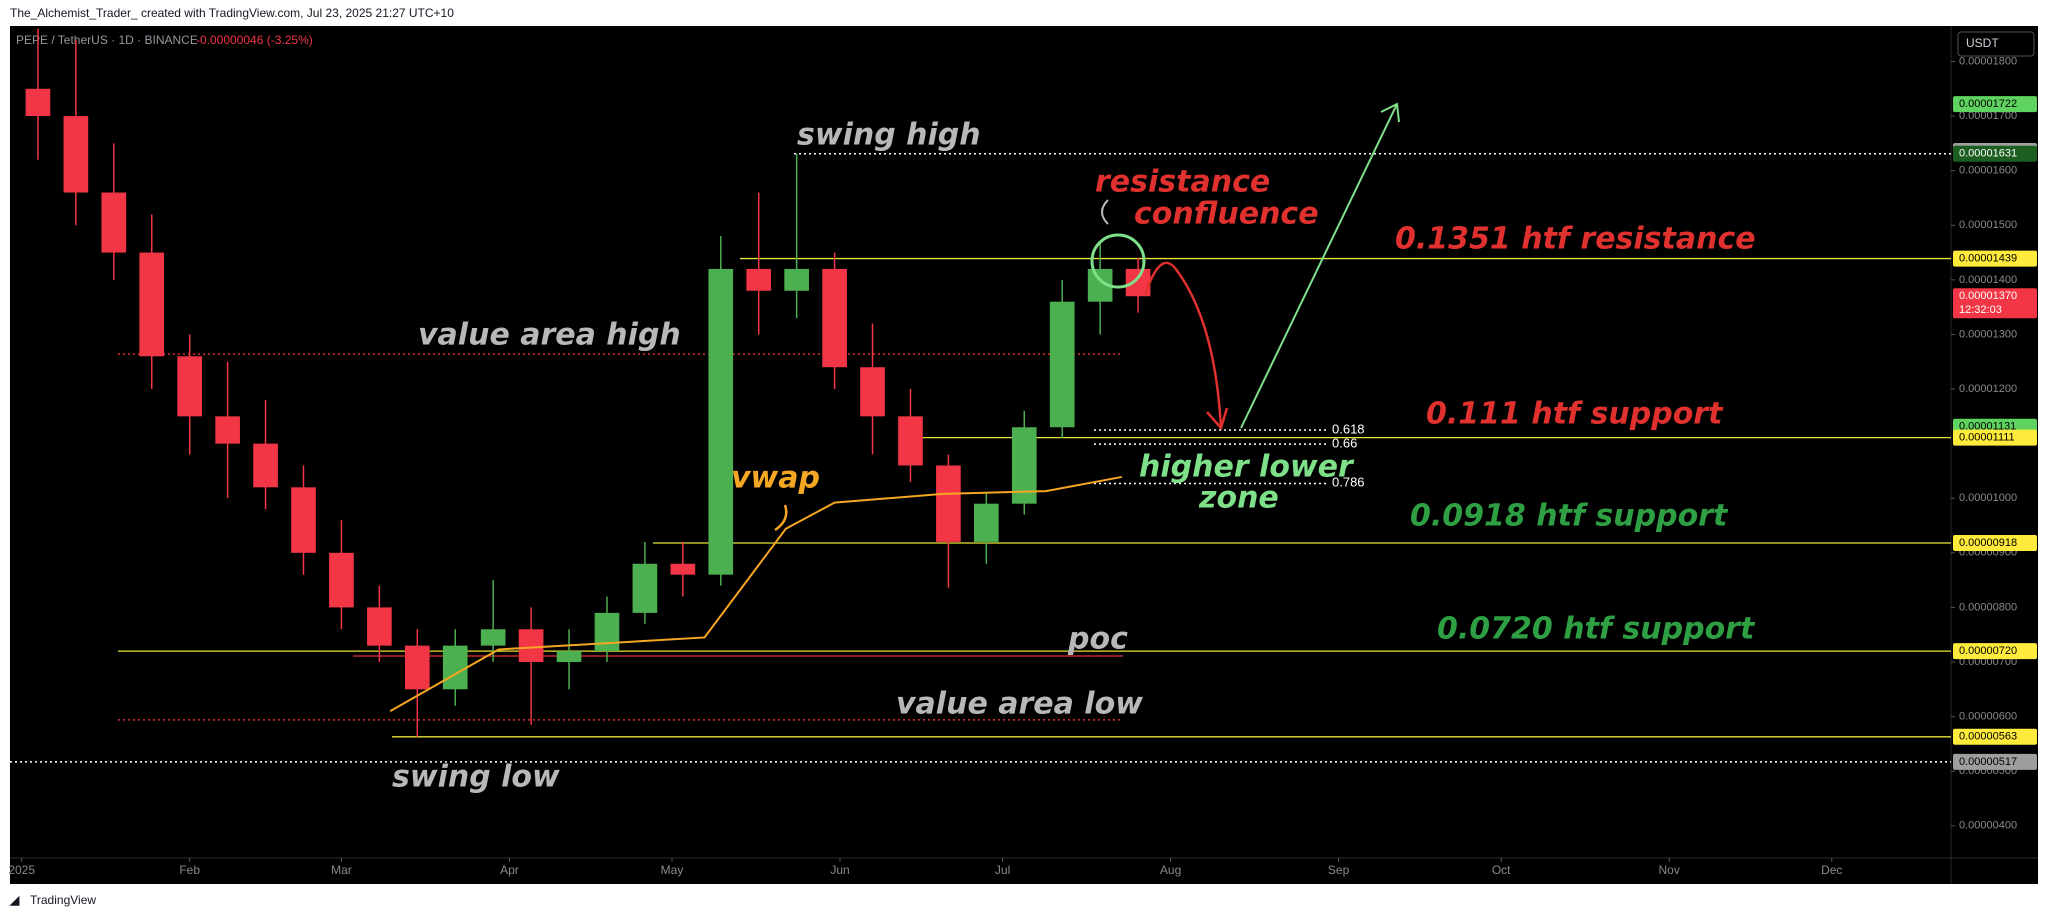 The width and height of the screenshot is (2048, 919). What do you see at coordinates (1987, 427) in the screenshot?
I see `price-label: 0.00001131` at bounding box center [1987, 427].